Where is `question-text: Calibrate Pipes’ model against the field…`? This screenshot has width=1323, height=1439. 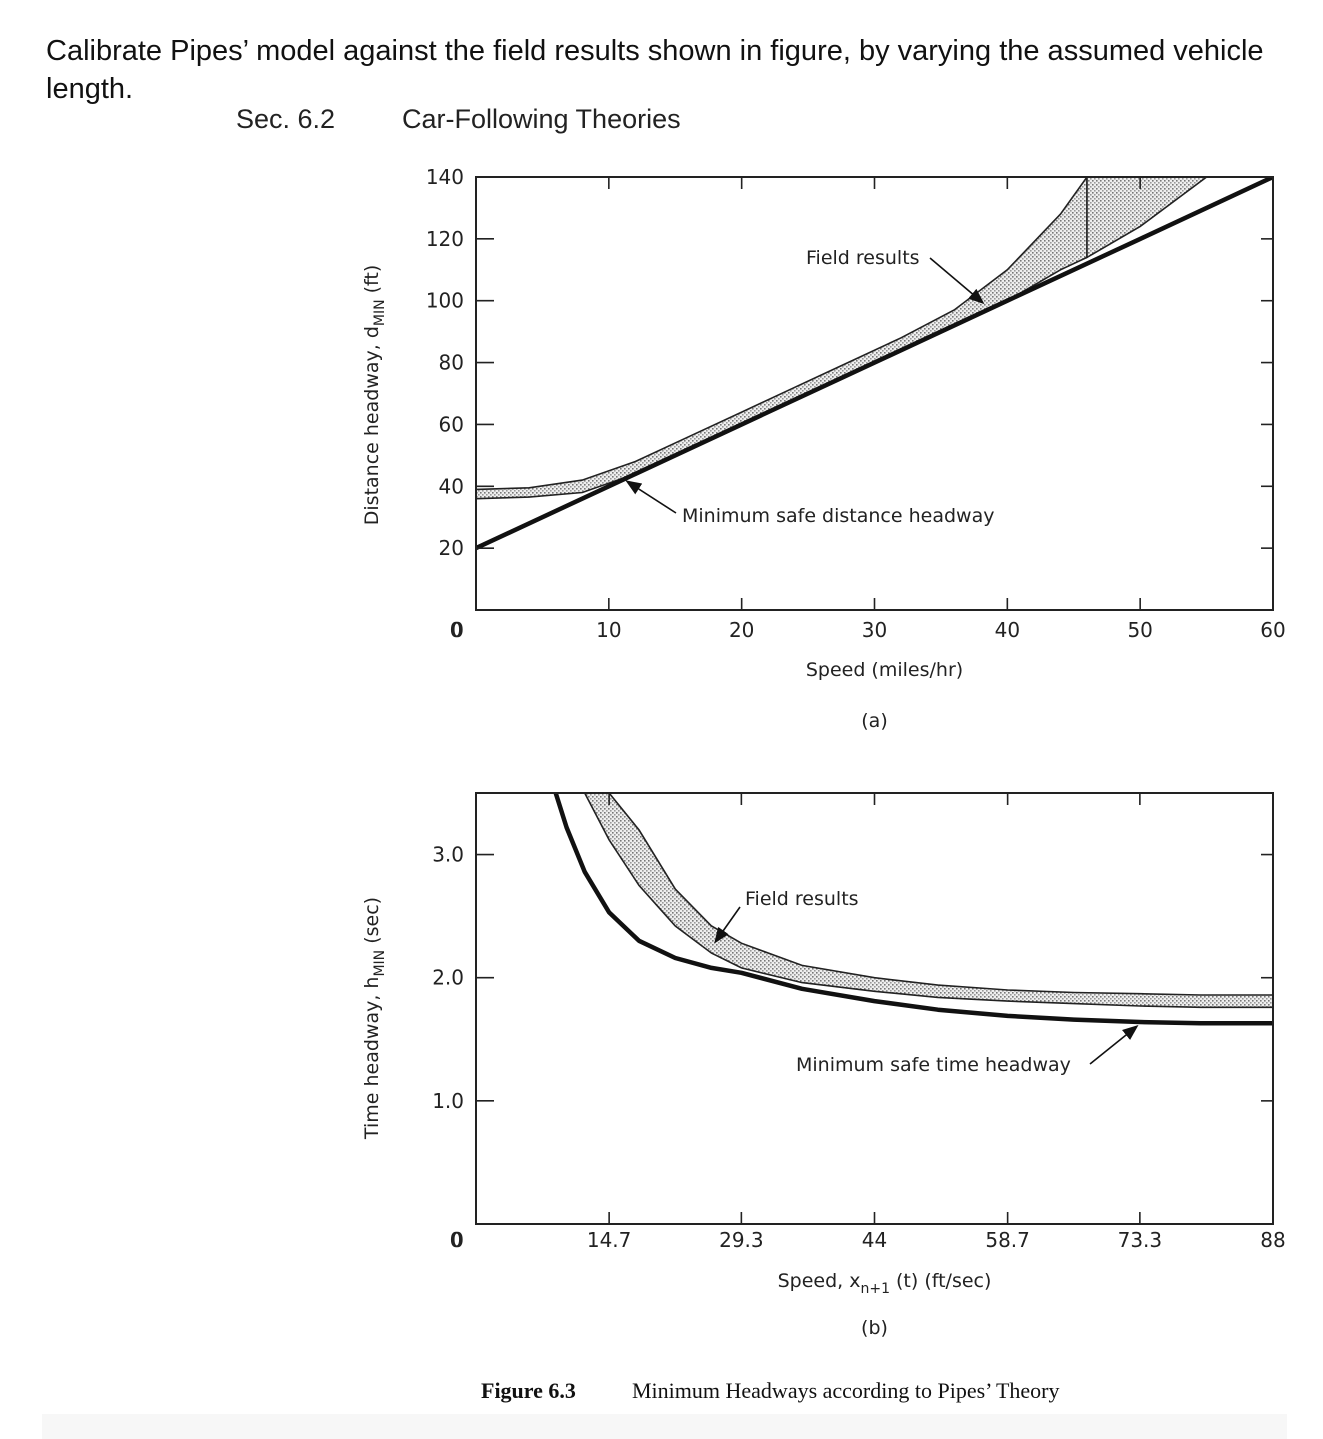
question-text: Calibrate Pipes’ model against the field… is located at coordinates (655, 70).